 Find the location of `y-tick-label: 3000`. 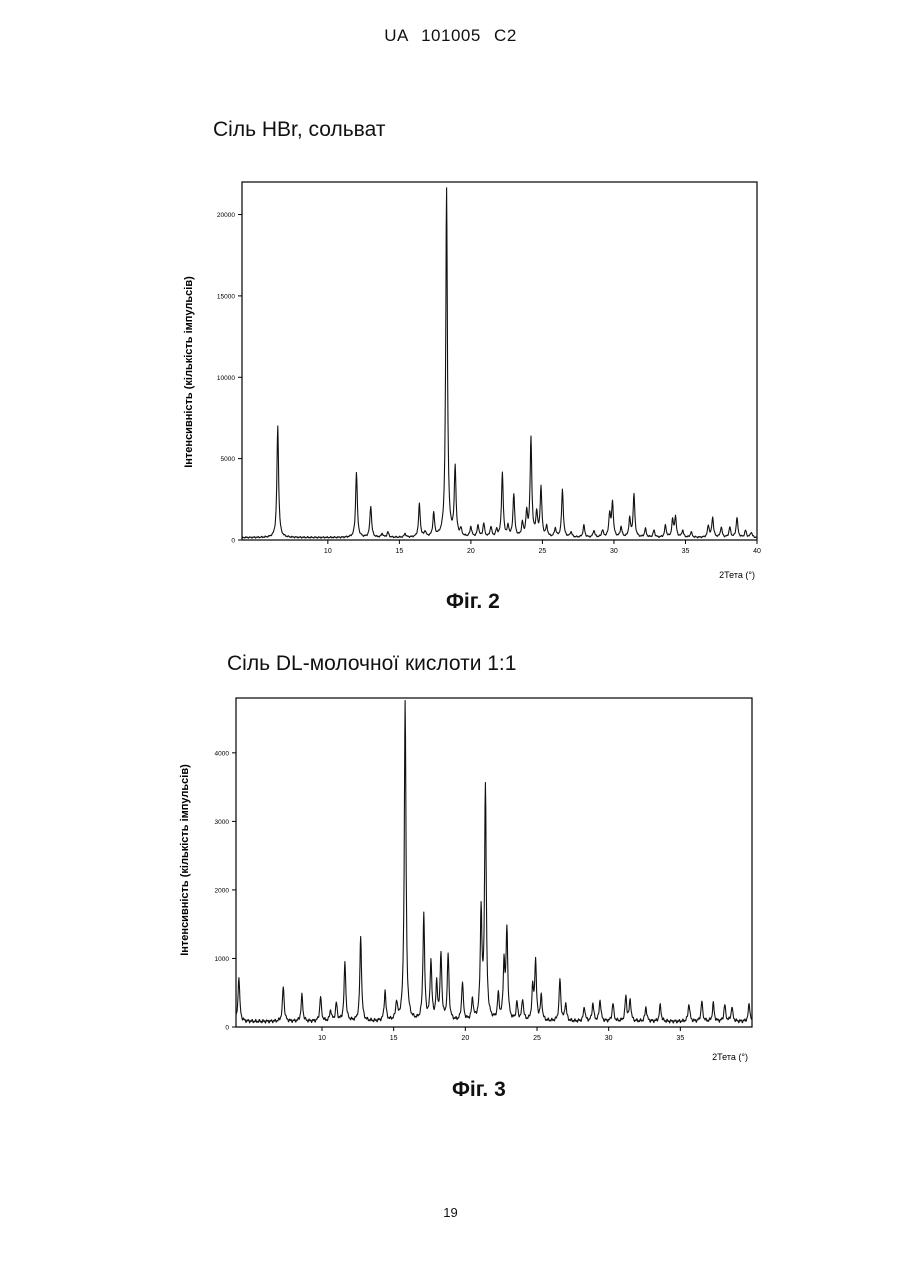

y-tick-label: 3000 is located at coordinates (222, 822).